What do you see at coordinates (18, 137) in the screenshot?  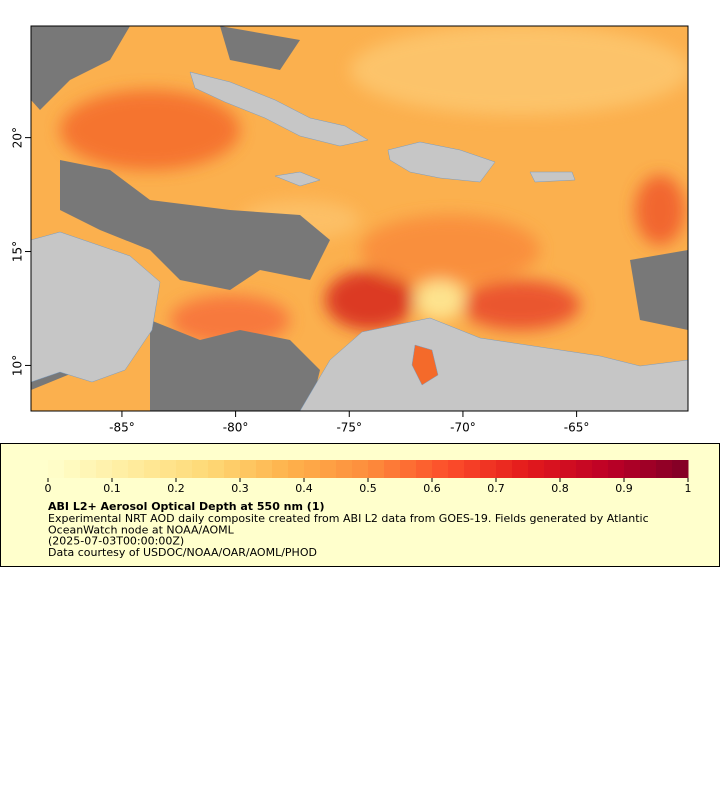 I see `y-tick-label: 20°` at bounding box center [18, 137].